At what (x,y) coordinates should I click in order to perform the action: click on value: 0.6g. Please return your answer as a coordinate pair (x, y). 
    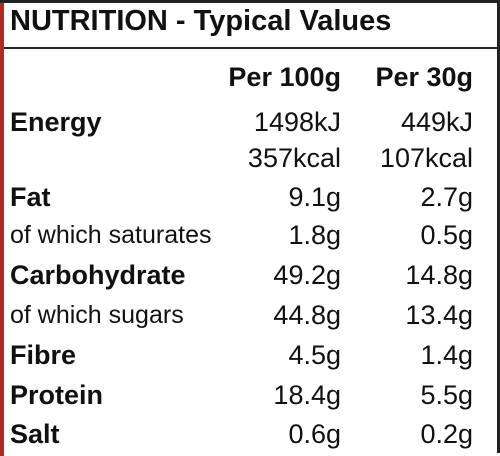
    Looking at the image, I should click on (314, 434).